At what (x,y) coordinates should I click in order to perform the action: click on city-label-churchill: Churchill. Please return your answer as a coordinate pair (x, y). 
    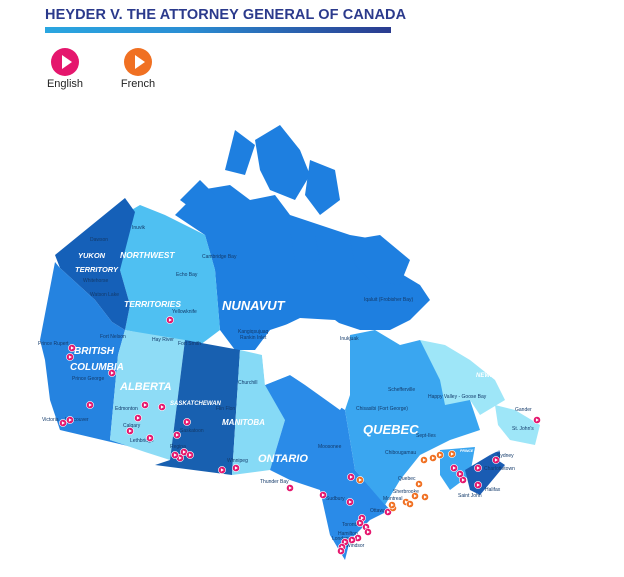
    Looking at the image, I should click on (247, 383).